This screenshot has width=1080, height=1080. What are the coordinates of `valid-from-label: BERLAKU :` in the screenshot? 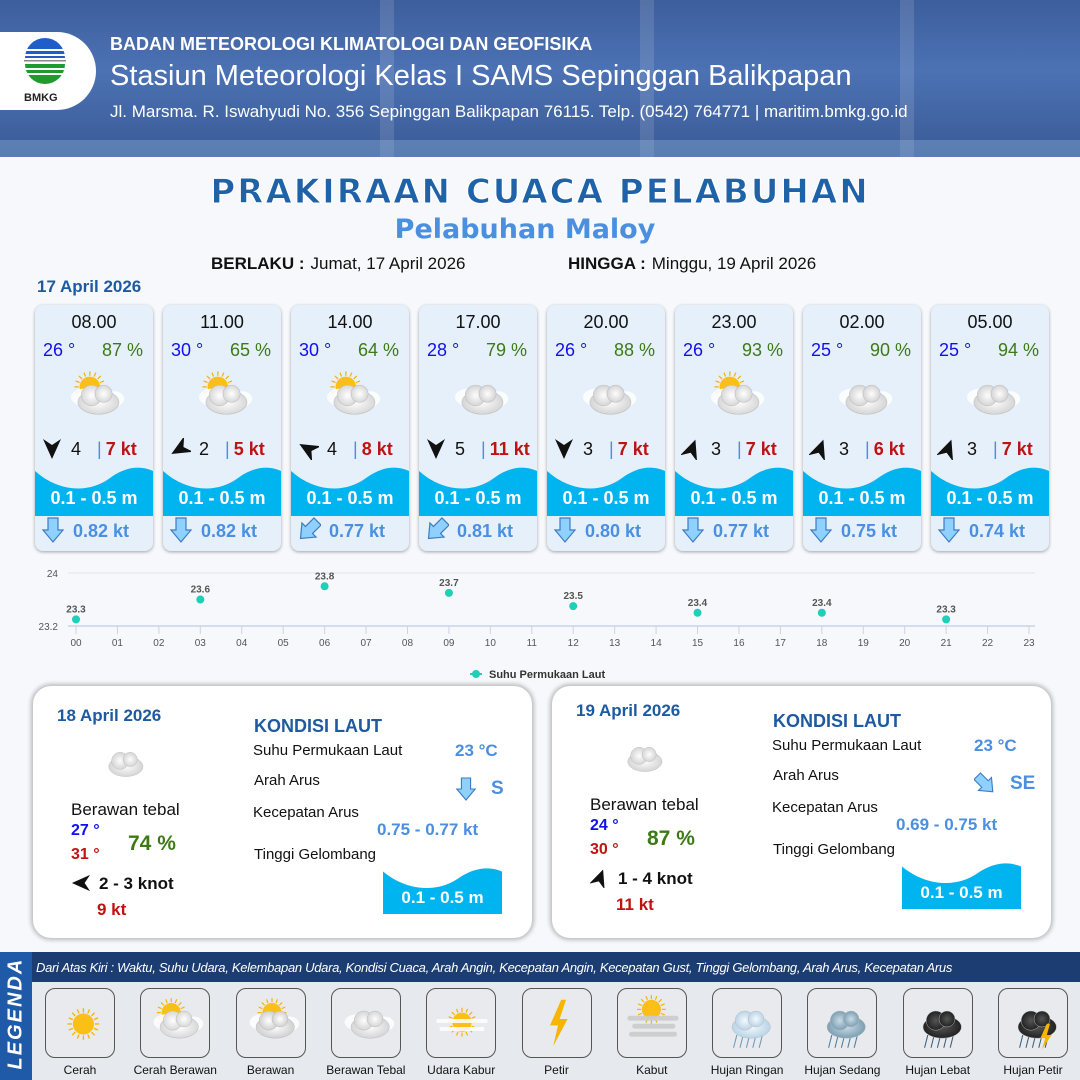 It's located at (258, 263).